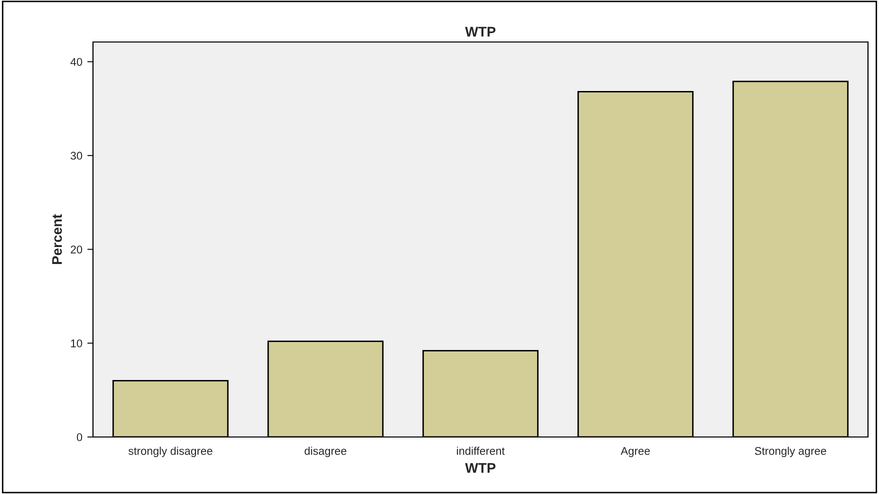 This screenshot has width=879, height=494. What do you see at coordinates (76, 62) in the screenshot?
I see `y-tick-label: 40` at bounding box center [76, 62].